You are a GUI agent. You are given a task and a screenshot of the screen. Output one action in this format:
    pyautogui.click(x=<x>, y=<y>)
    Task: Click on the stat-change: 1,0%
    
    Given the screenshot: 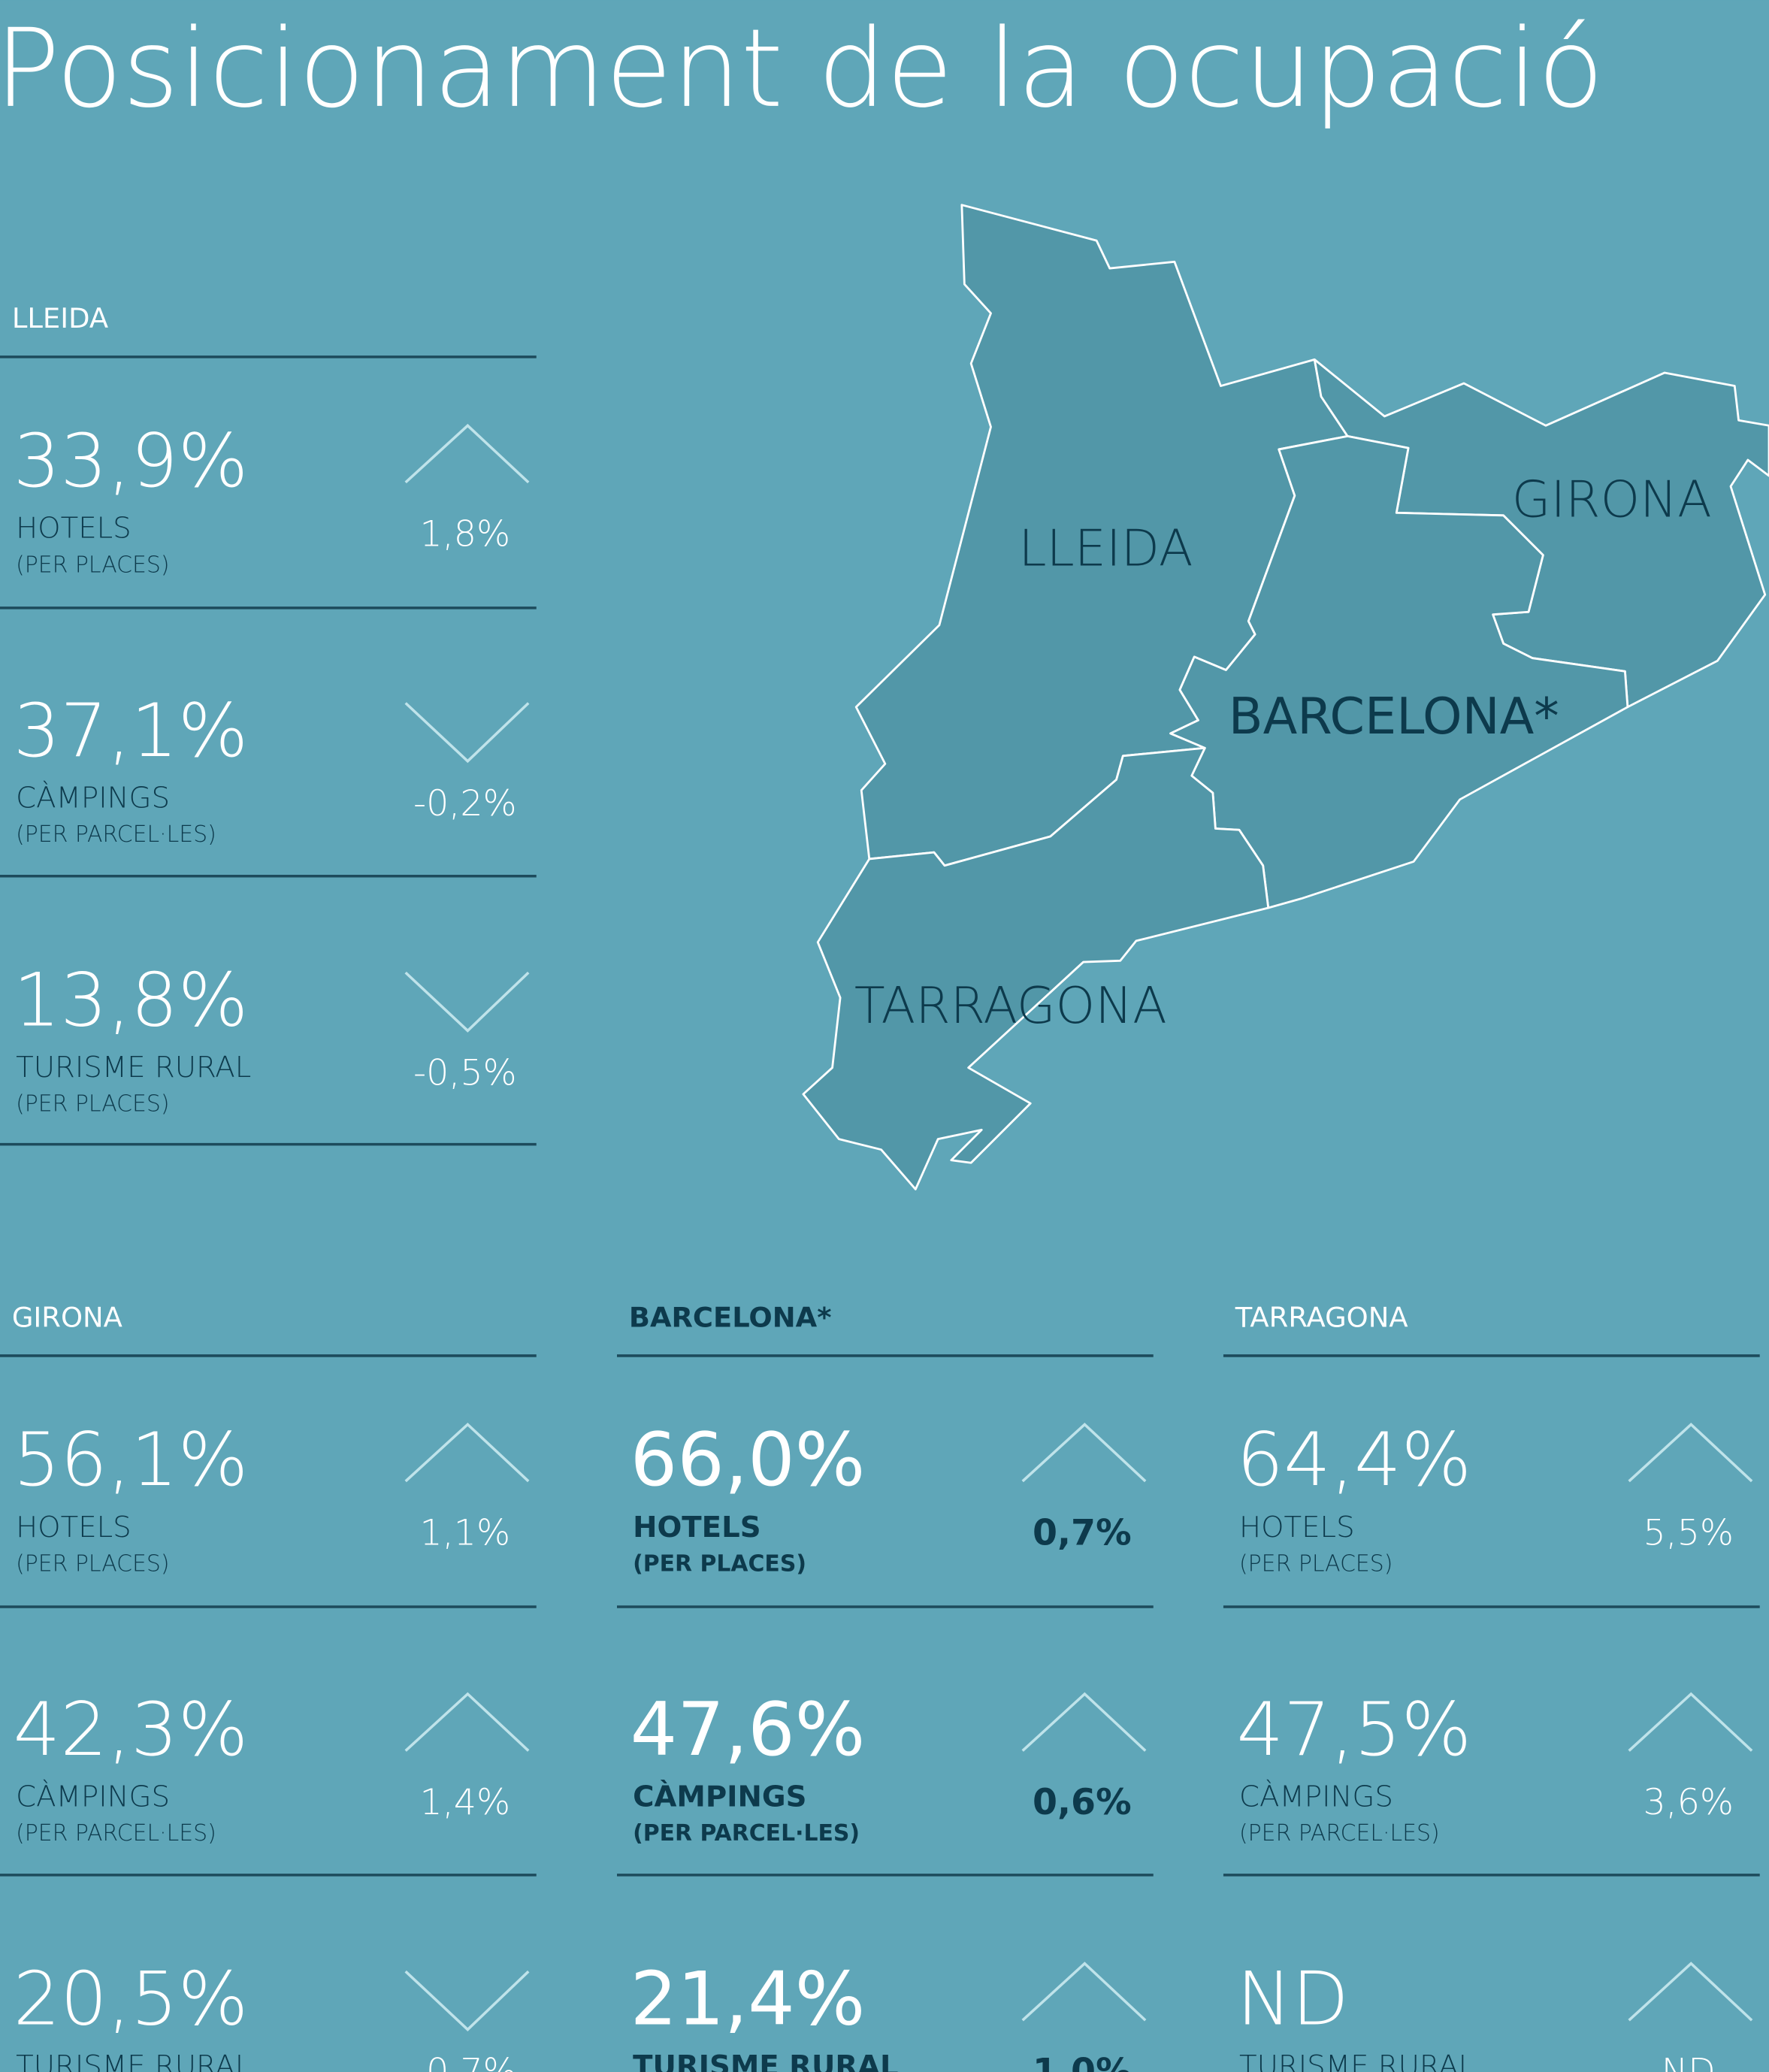 What is the action you would take?
    pyautogui.click(x=1082, y=2062)
    